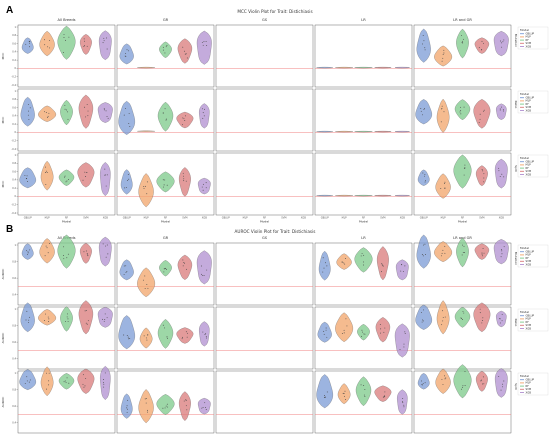 The width and height of the screenshot is (550, 434). I want to click on column-title: GR, so click(166, 20).